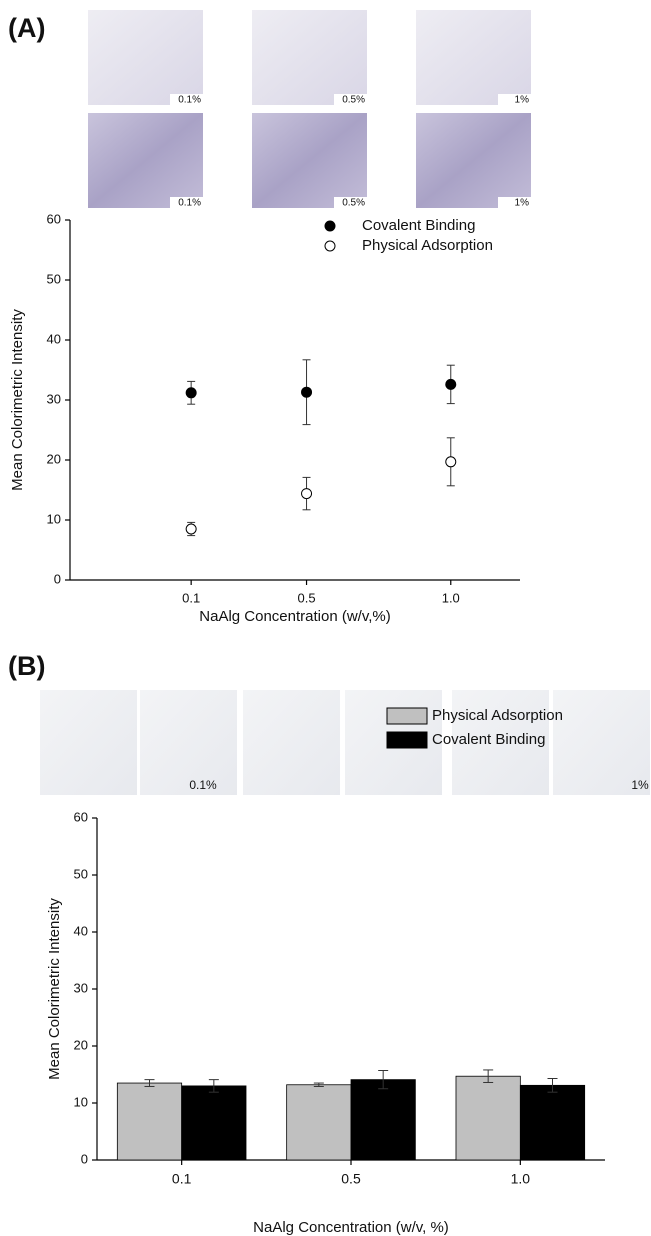 The height and width of the screenshot is (1236, 651). Describe the element at coordinates (26, 28) in the screenshot. I see `panel-label: (A)` at that location.